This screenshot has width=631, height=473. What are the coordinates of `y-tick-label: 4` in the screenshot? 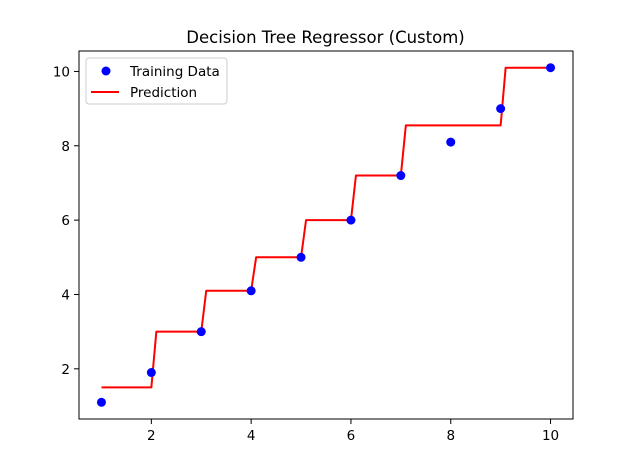 It's located at (65, 295).